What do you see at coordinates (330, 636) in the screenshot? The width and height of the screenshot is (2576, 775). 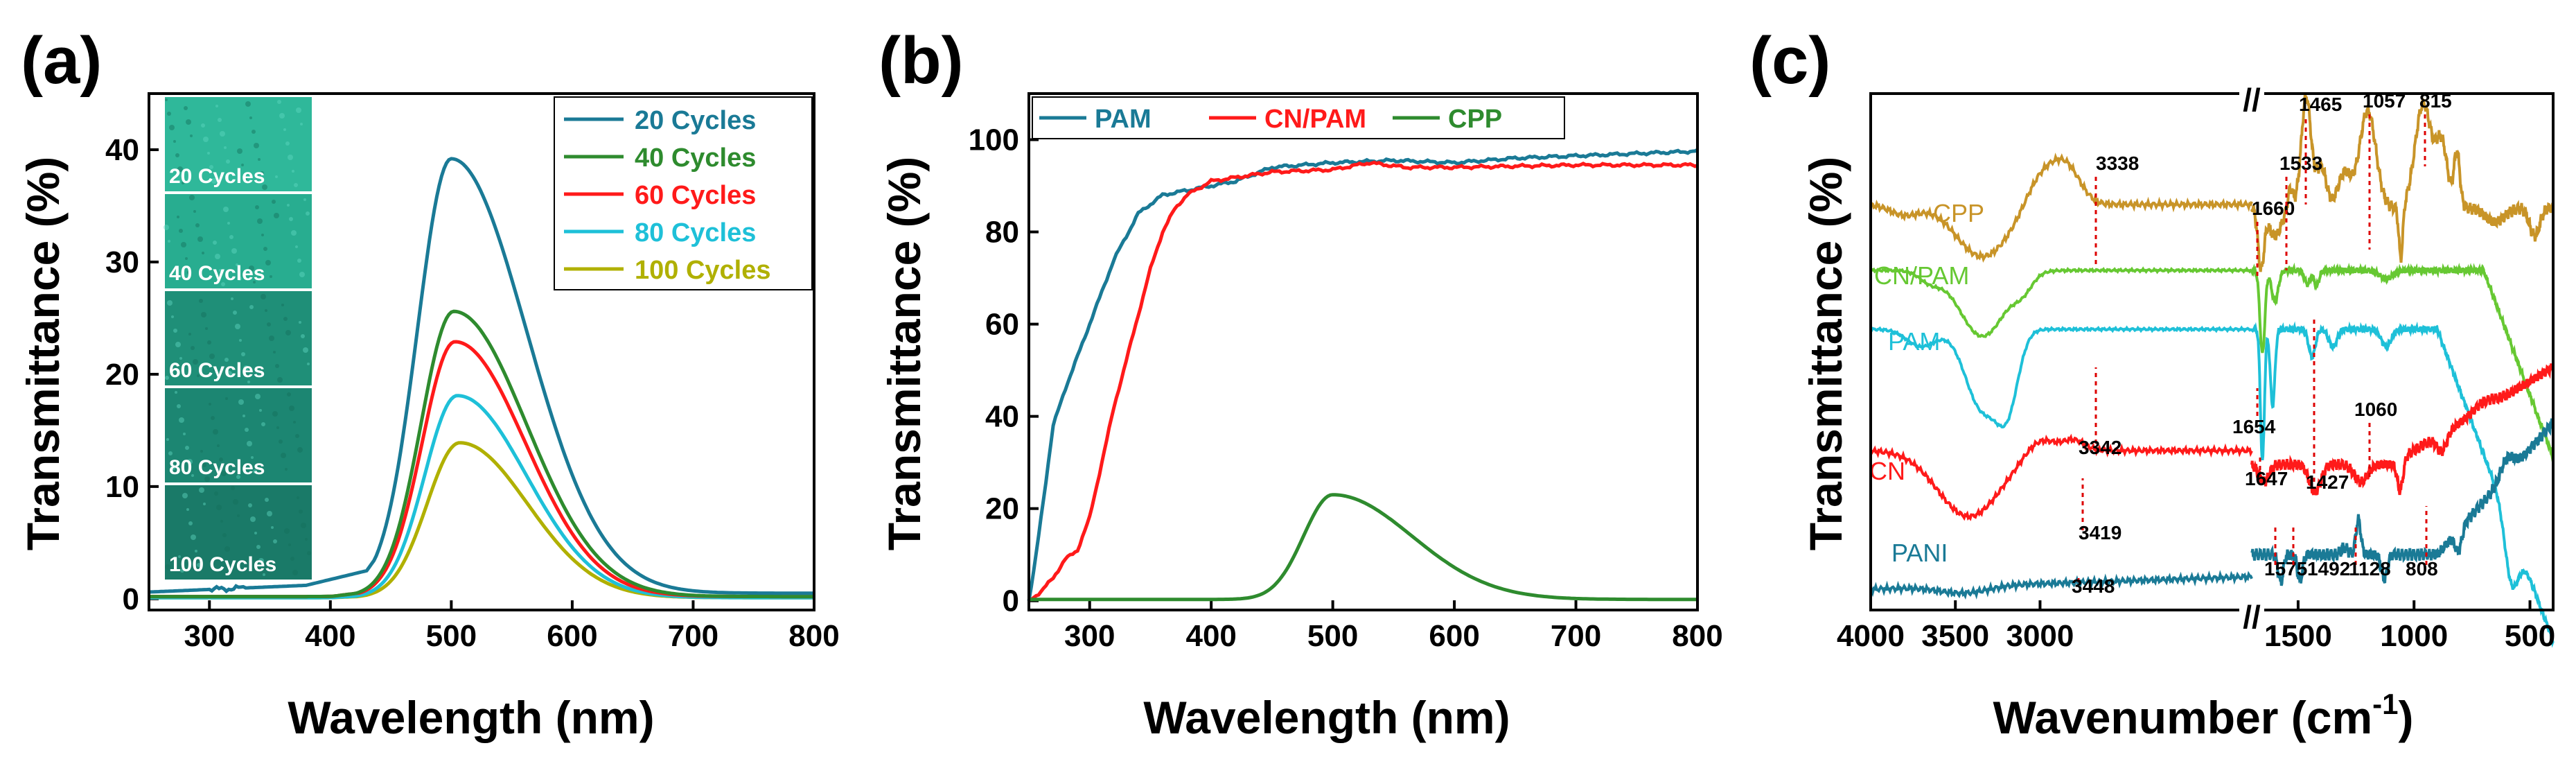 I see `panel-a-xtick-label: 400` at bounding box center [330, 636].